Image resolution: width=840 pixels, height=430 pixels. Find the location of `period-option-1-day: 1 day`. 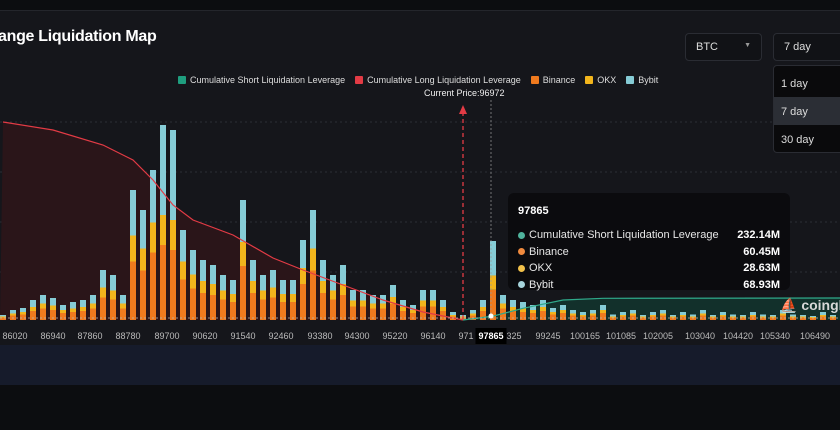

period-option-1-day: 1 day is located at coordinates (794, 84).